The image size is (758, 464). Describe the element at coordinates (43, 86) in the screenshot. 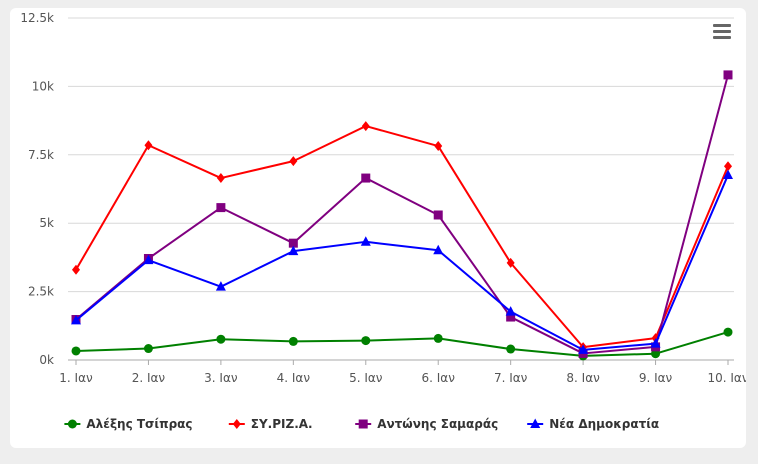

I see `y-tick-label: 10k` at that location.